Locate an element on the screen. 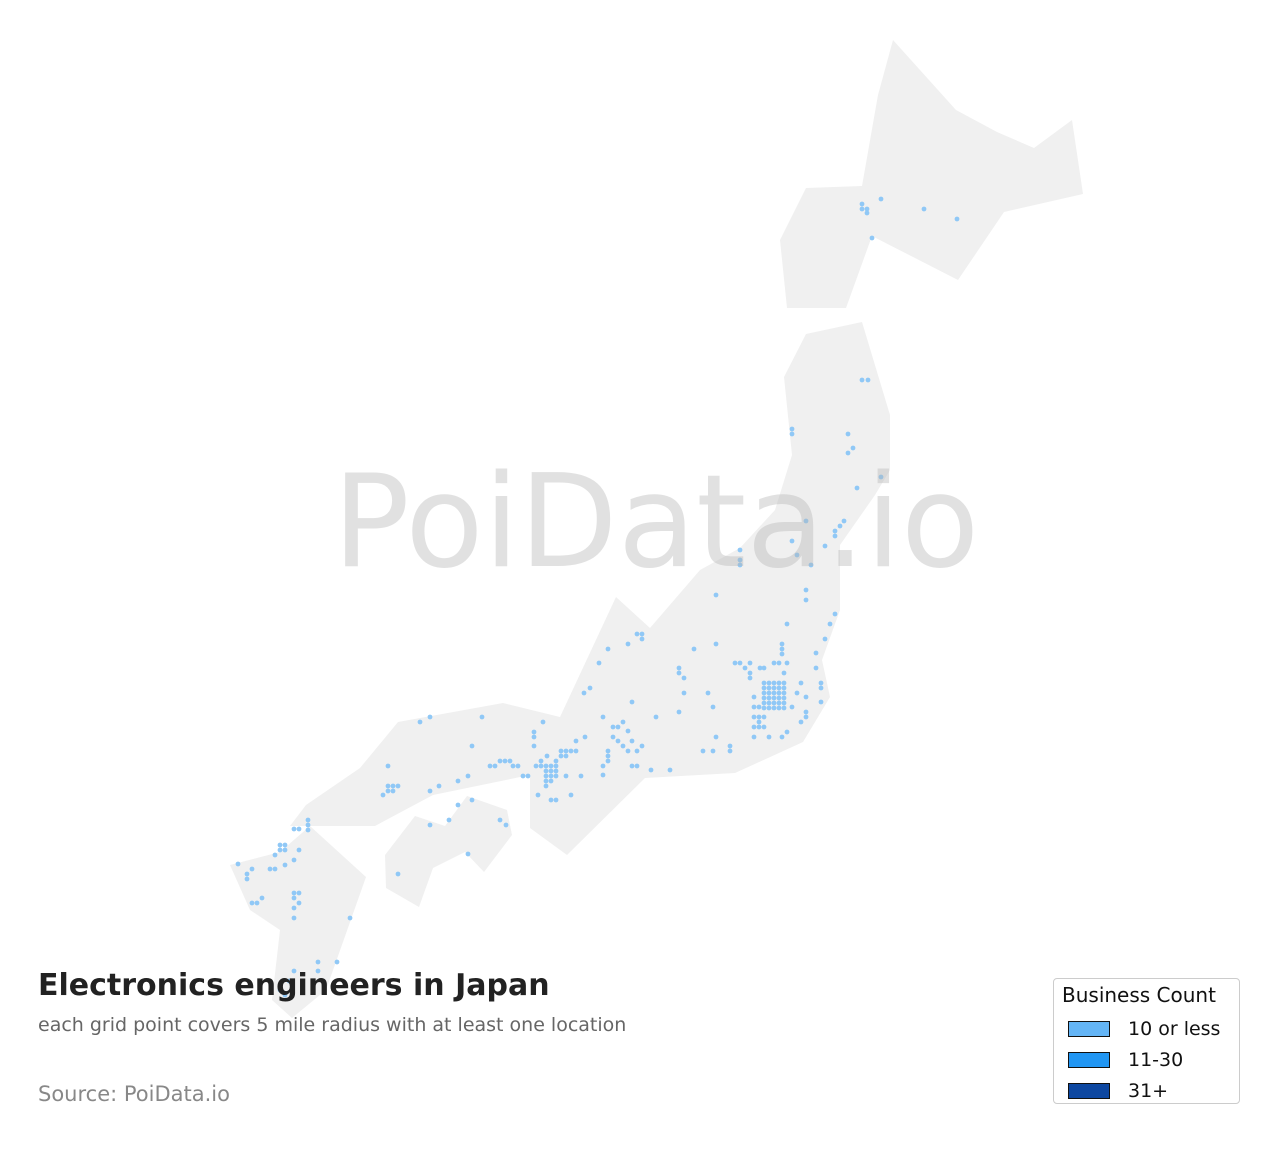 This screenshot has height=1152, width=1280. legend-label: 31+ is located at coordinates (1148, 1090).